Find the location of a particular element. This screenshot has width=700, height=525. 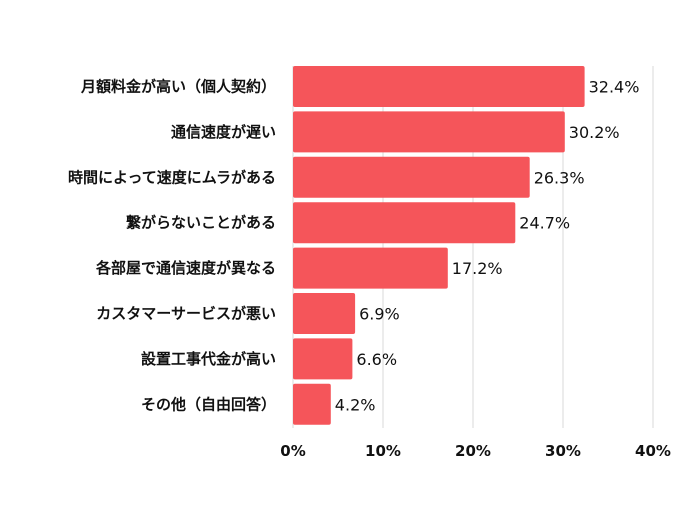

category-label: 通信速度が遅い is located at coordinates (223, 132).